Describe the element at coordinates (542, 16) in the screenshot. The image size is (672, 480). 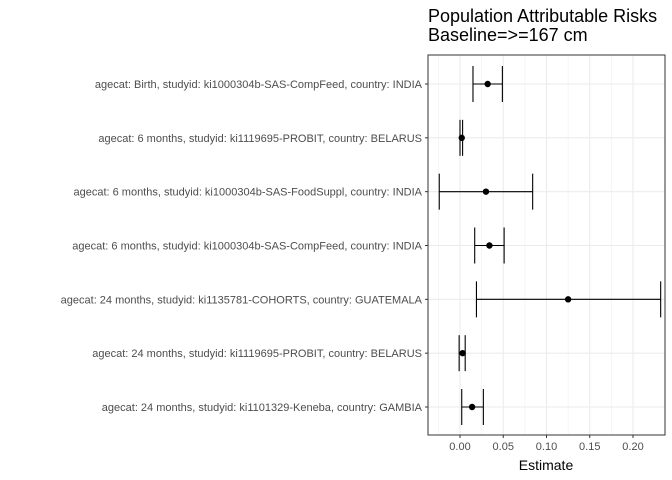
I see `chart-title: Population Attributable Risks` at that location.